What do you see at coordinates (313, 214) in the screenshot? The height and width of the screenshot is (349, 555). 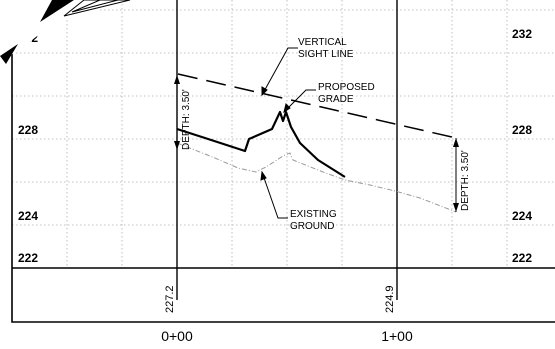 I see `label-existing: EXISTING` at bounding box center [313, 214].